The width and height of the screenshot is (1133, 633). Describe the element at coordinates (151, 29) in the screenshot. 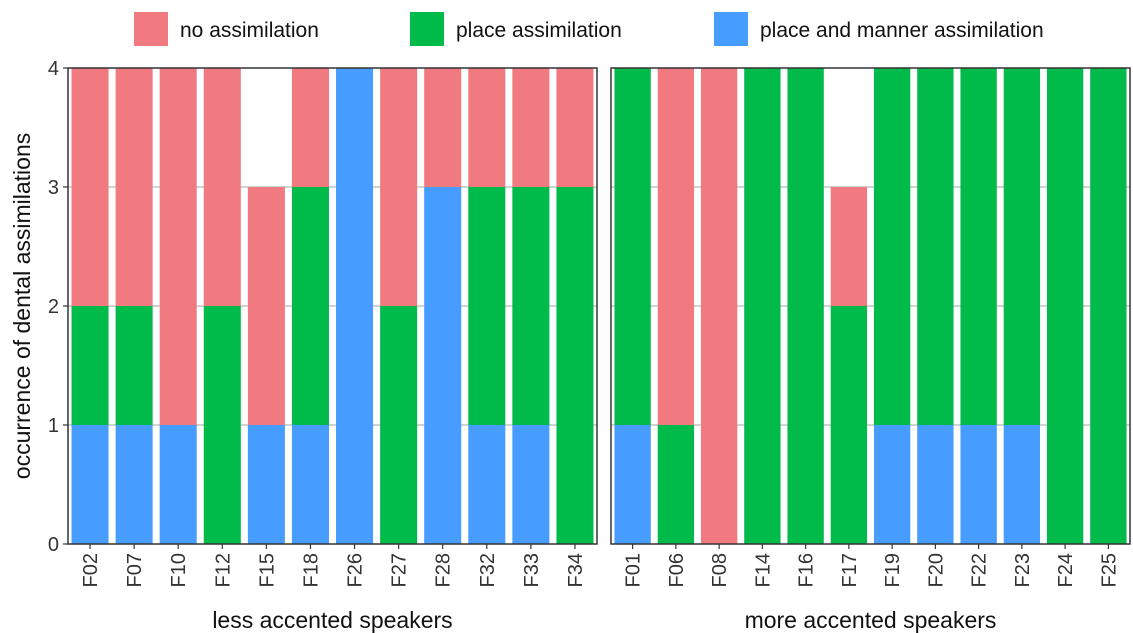

I see `legend-swatch-none` at that location.